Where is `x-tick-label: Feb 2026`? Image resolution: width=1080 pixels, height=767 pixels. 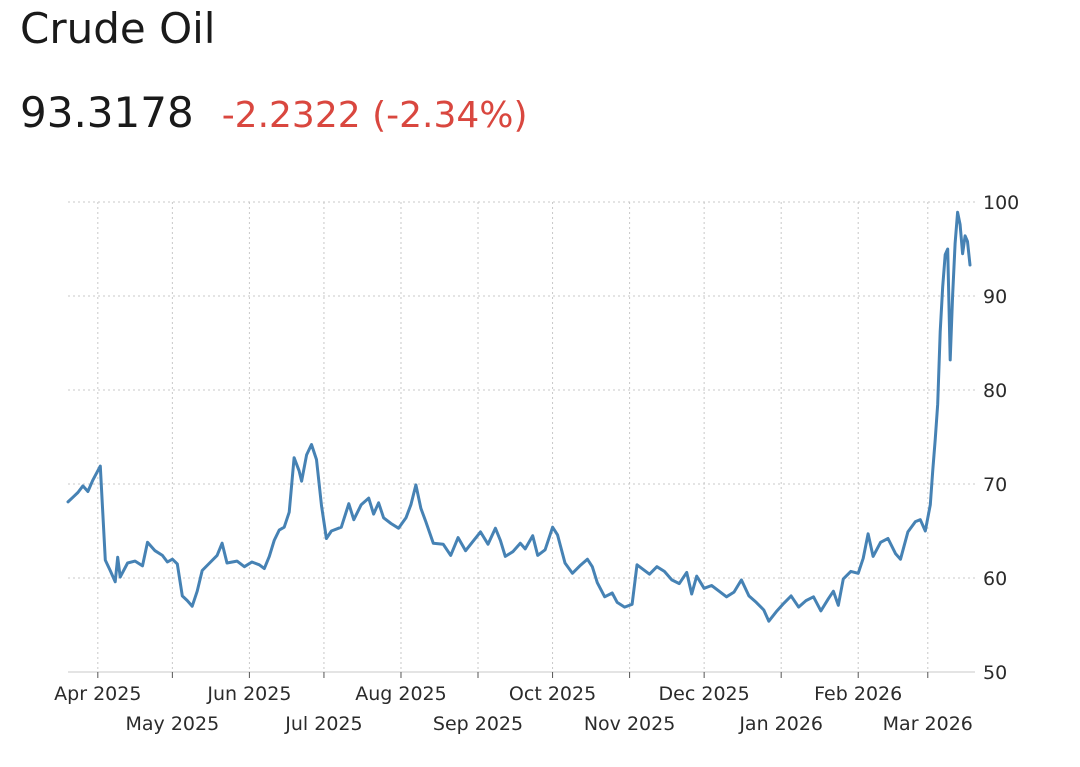 x-tick-label: Feb 2026 is located at coordinates (858, 694).